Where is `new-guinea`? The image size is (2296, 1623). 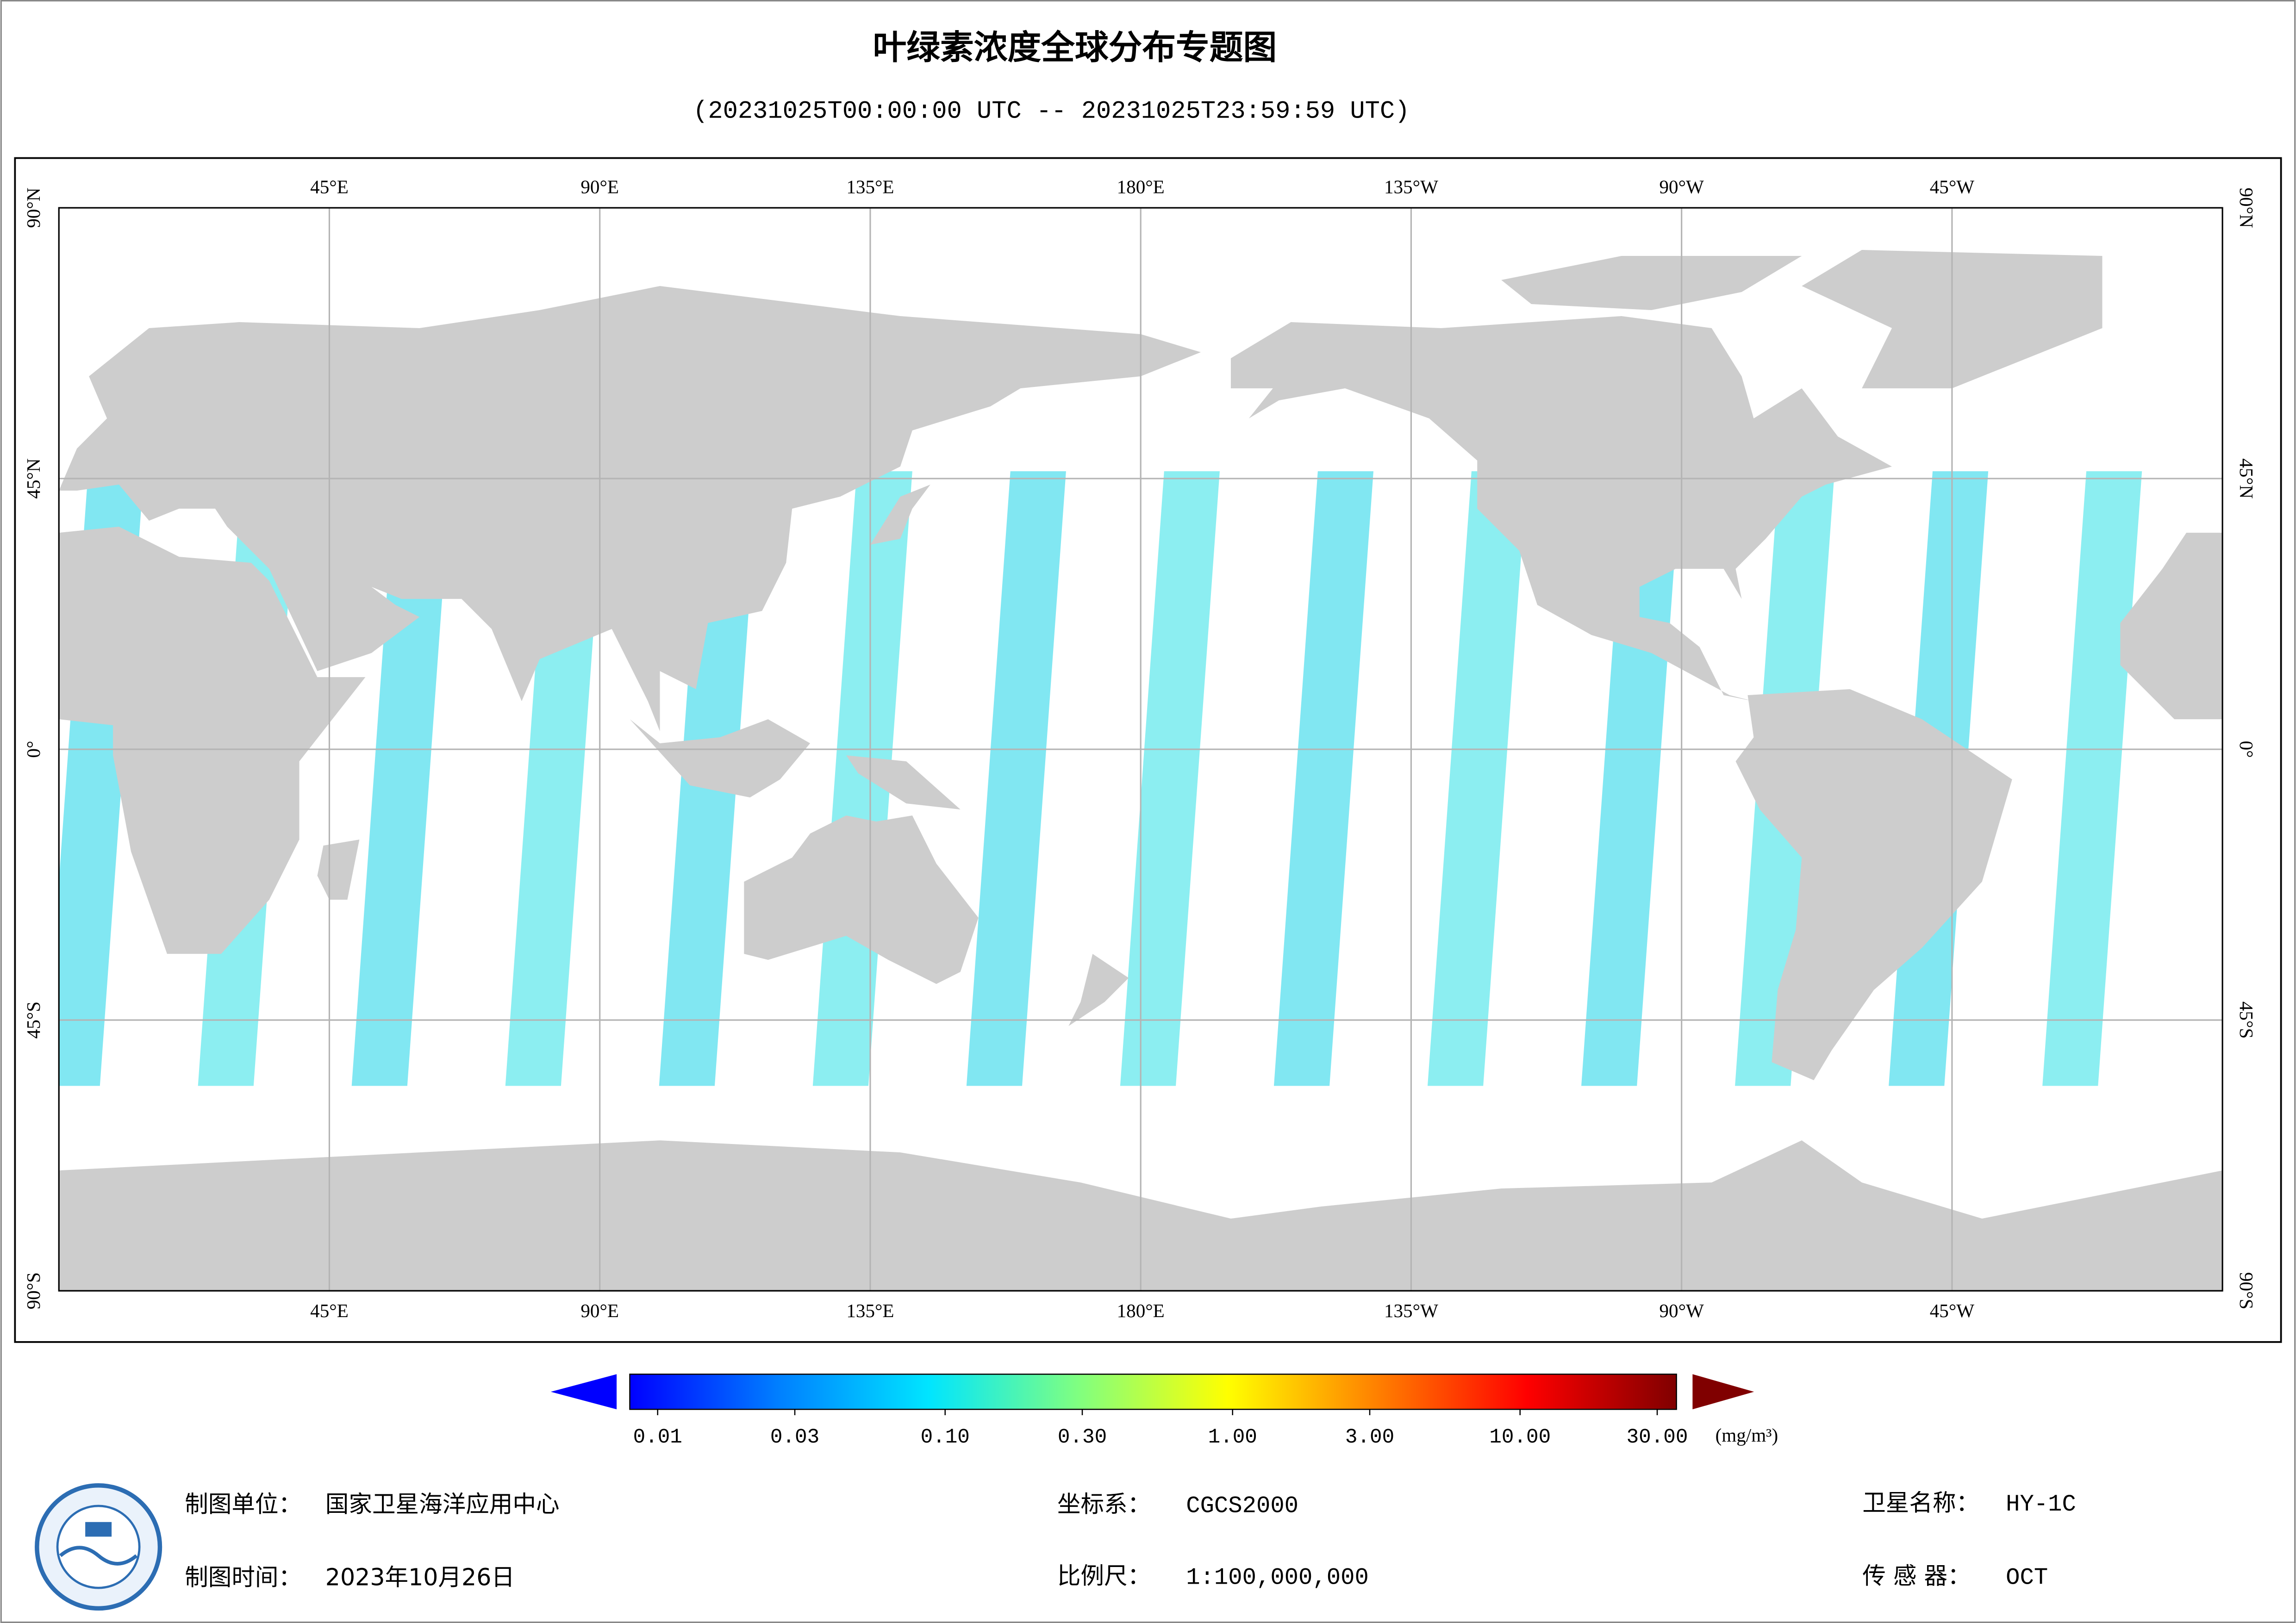
new-guinea is located at coordinates (903, 782).